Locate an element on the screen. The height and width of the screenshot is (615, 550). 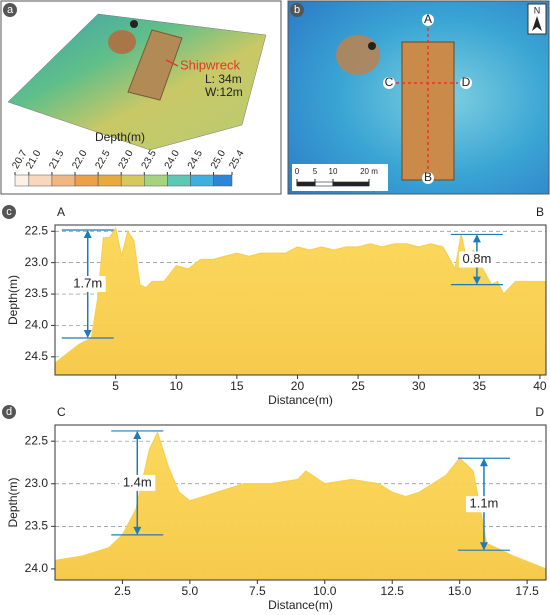
length-label: L: 34m is located at coordinates (223, 79).